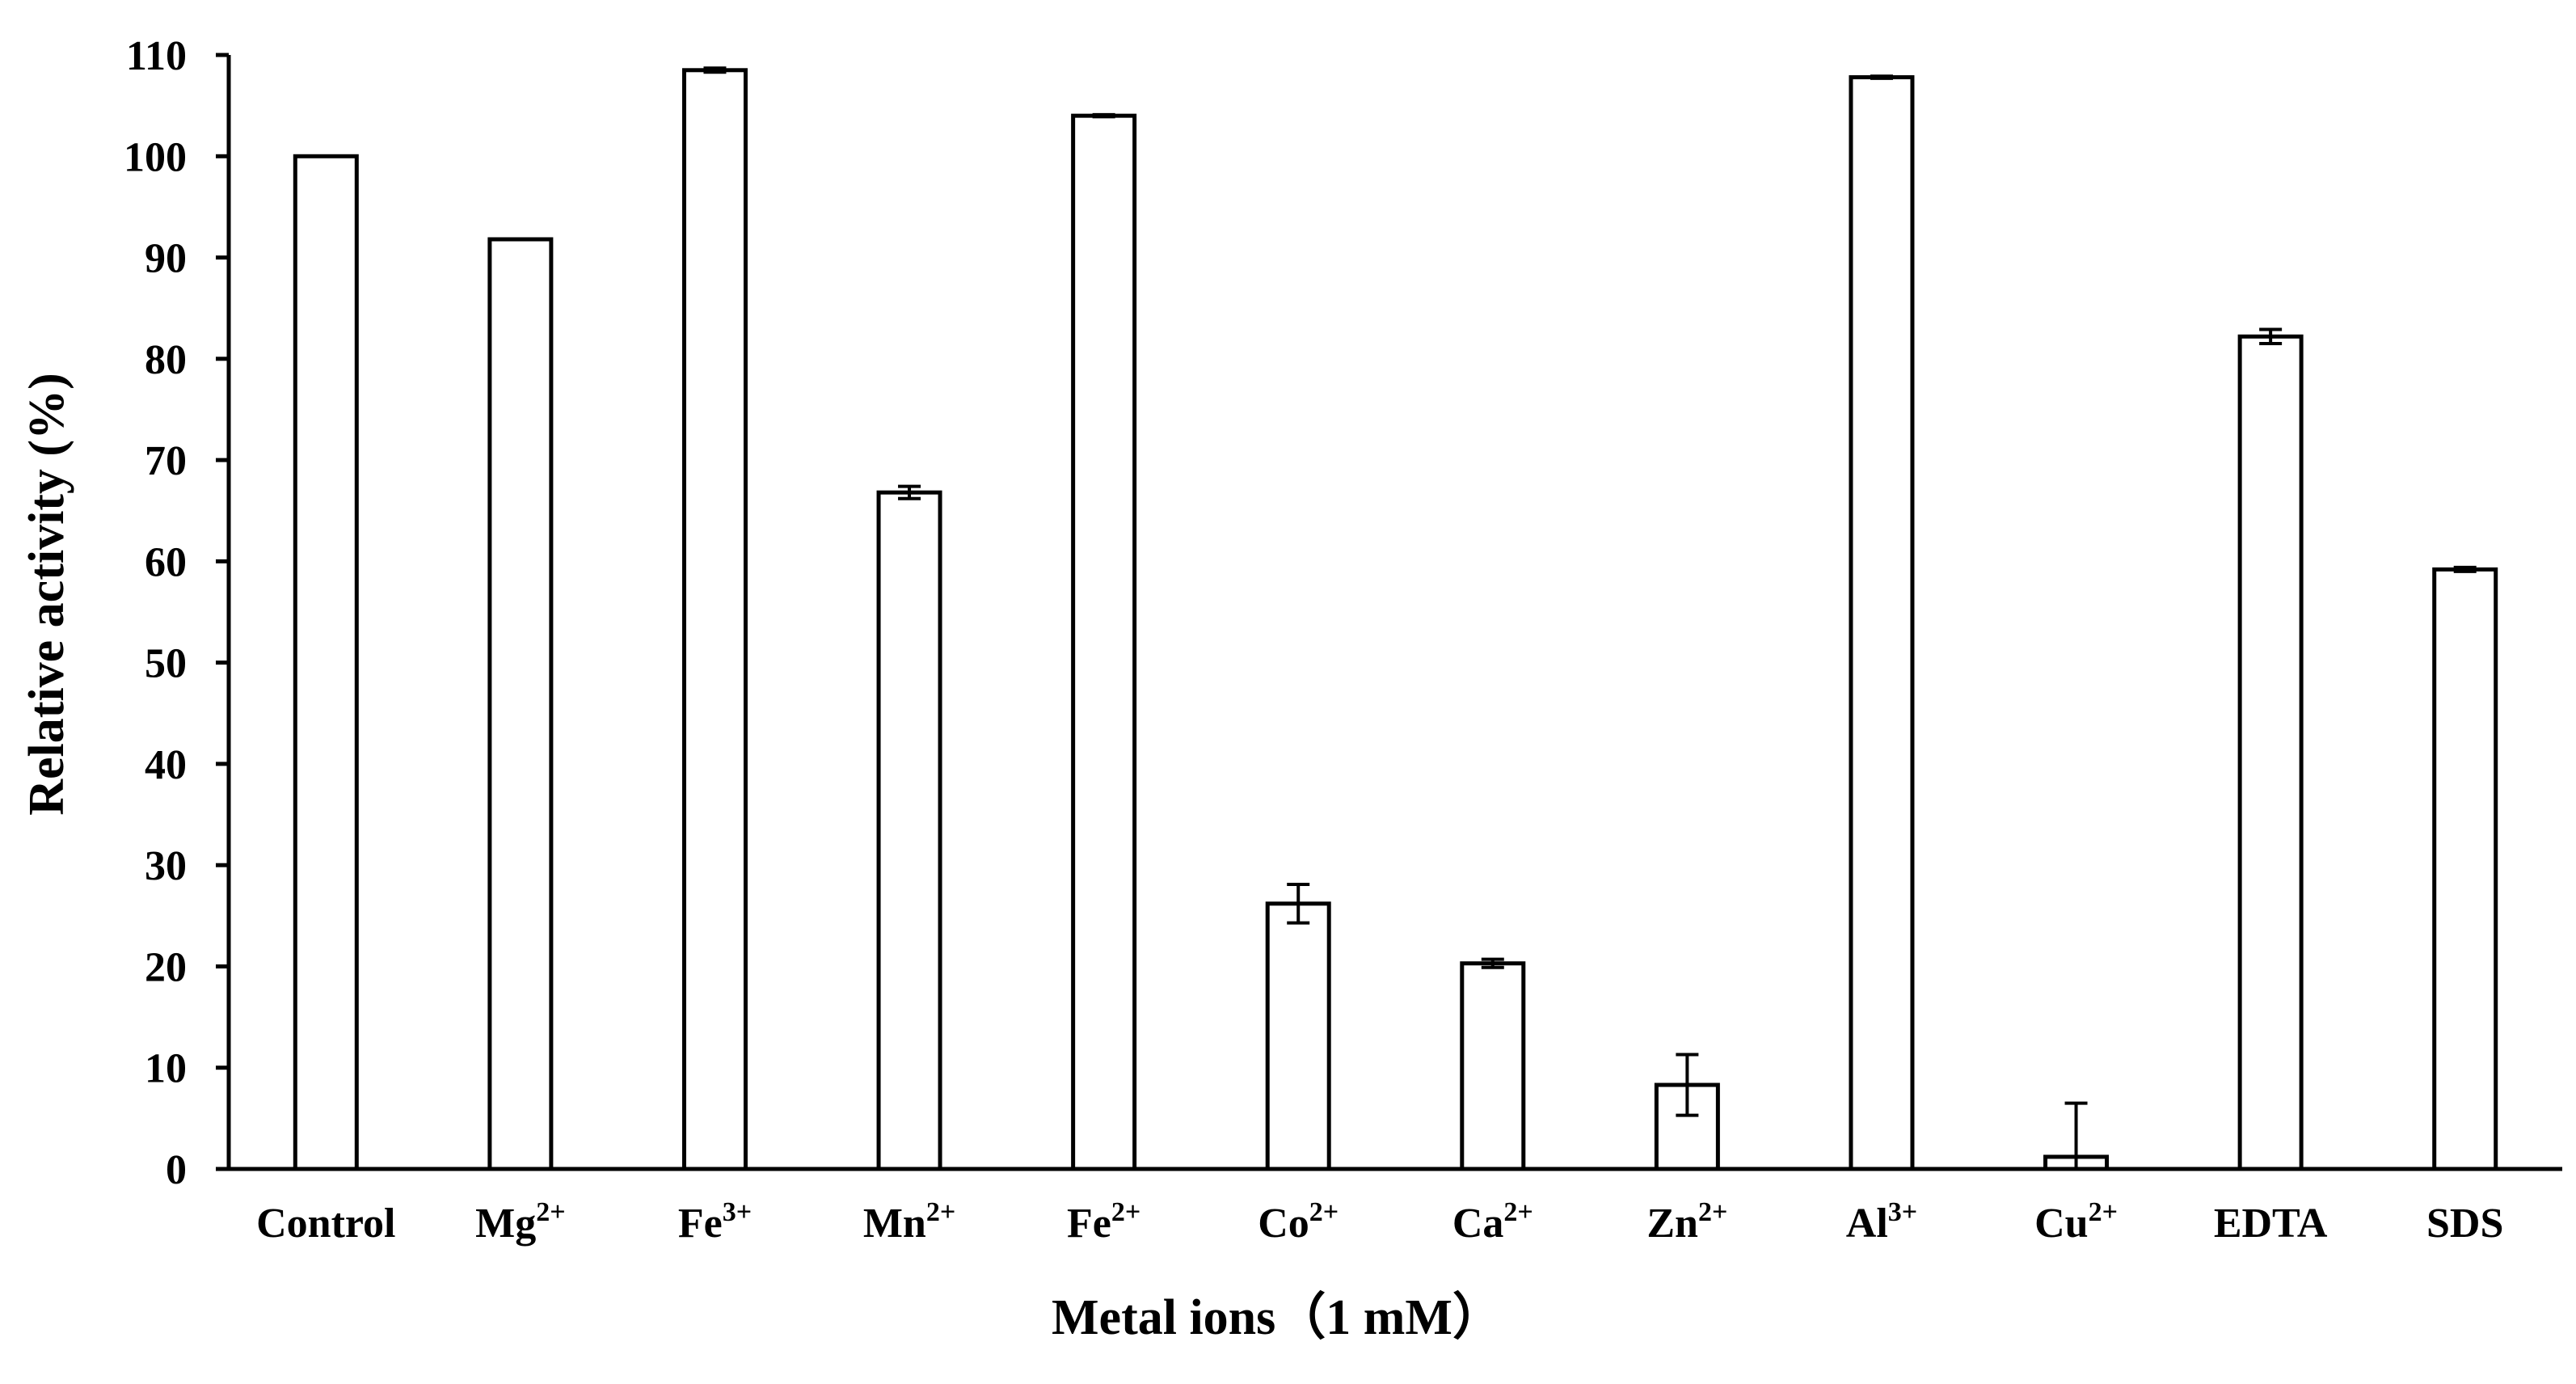 The height and width of the screenshot is (1384, 2576). I want to click on y-tick-label: 0, so click(176, 1170).